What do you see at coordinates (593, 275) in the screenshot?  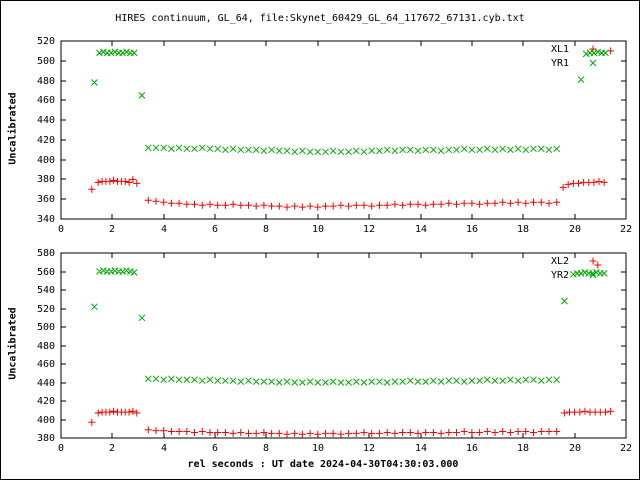 I see `legend-marker-YR2` at bounding box center [593, 275].